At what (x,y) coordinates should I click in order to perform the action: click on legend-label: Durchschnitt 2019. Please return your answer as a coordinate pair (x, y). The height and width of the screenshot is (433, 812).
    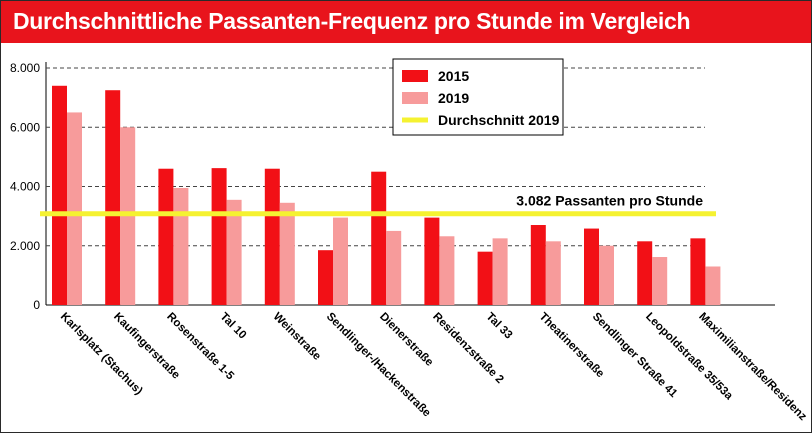
    Looking at the image, I should click on (499, 120).